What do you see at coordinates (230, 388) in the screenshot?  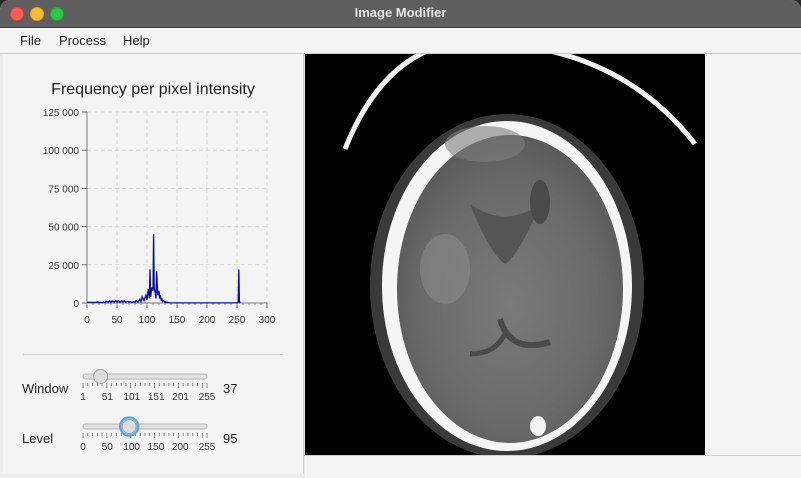 I see `window-value: 37` at bounding box center [230, 388].